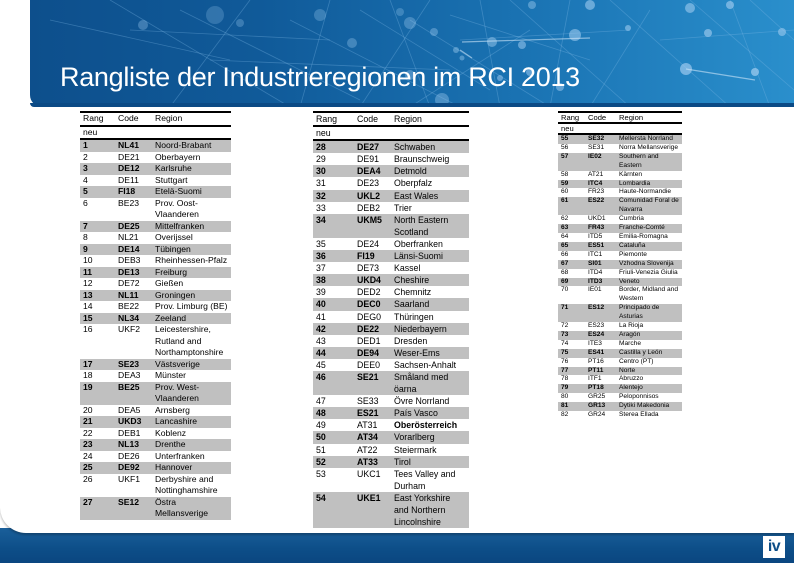 The image size is (794, 563). What do you see at coordinates (596, 192) in the screenshot?
I see `code-cell: FR23` at bounding box center [596, 192].